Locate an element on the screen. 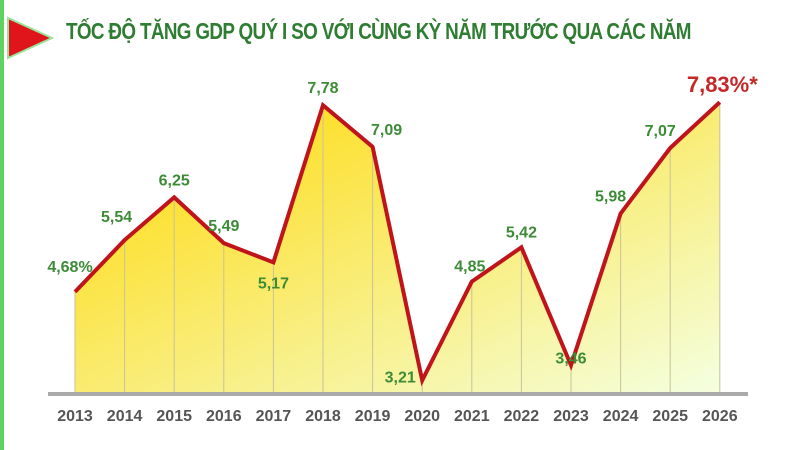 This screenshot has height=450, width=800. x-tick-label: 2024 is located at coordinates (621, 416).